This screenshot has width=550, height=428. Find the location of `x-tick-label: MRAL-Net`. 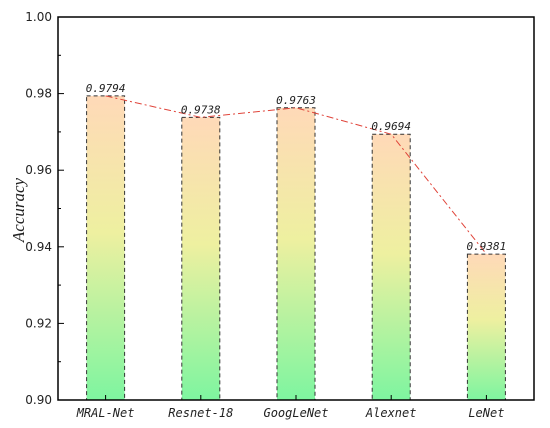

x-tick-label: MRAL-Net is located at coordinates (105, 413).